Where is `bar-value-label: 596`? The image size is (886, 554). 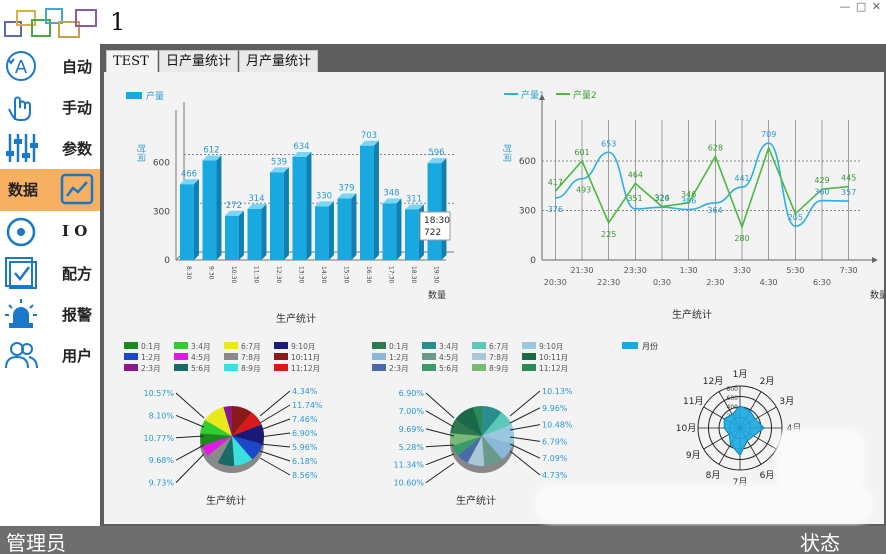 bar-value-label: 596 is located at coordinates (436, 153).